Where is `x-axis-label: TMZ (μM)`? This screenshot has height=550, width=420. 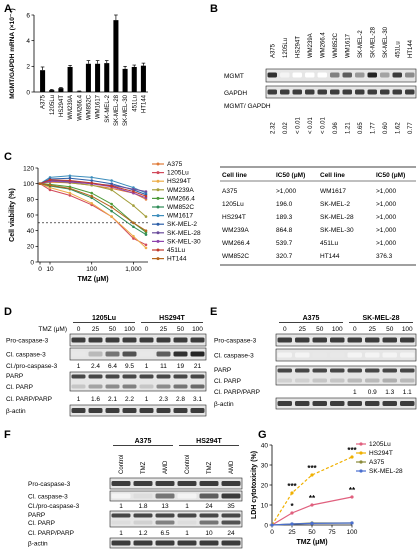 x-axis-label: TMZ (μM) is located at coordinates (311, 542).